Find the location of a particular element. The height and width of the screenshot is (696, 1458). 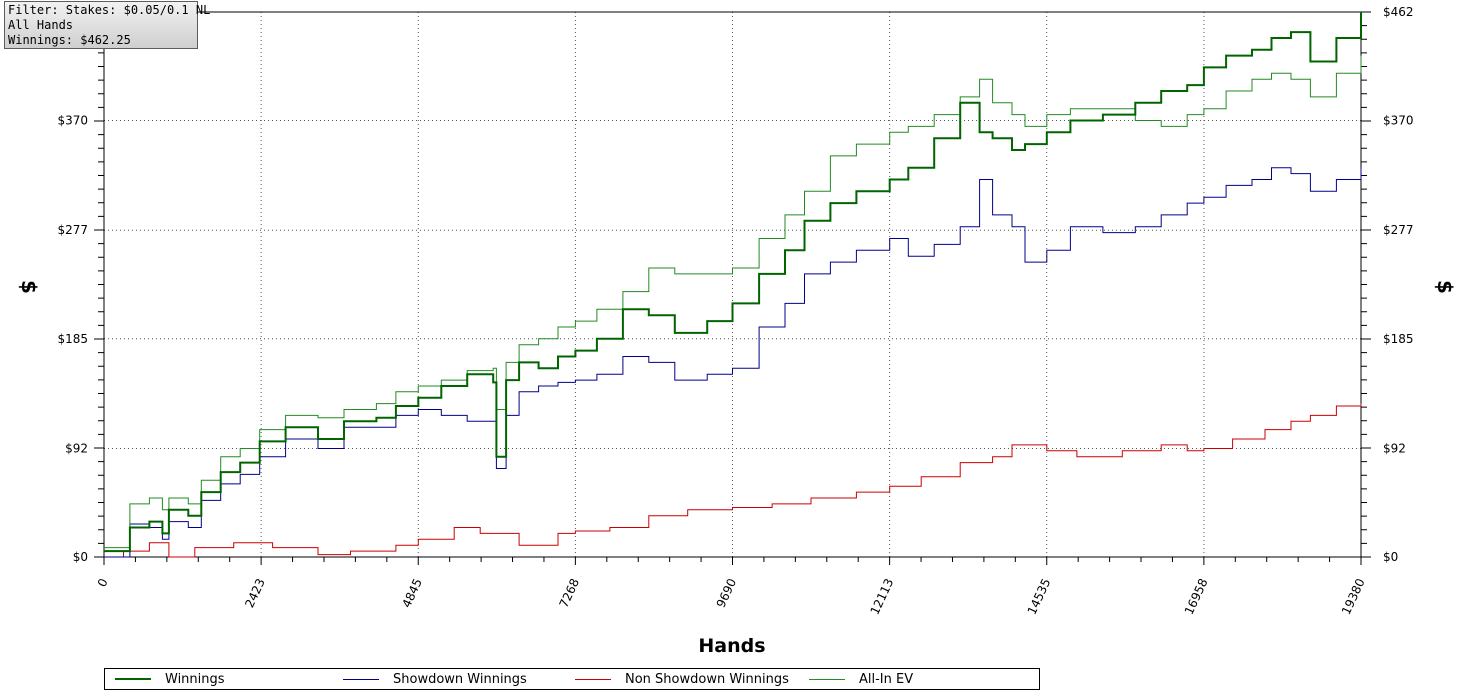

x-tick-label: 19380 is located at coordinates (1353, 596).